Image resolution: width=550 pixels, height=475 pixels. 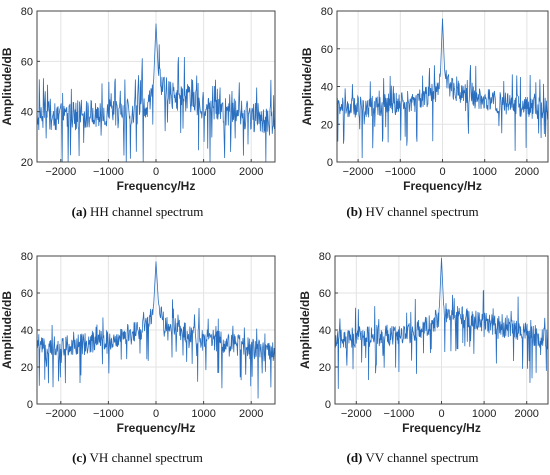 I want to click on caption-vh: (c) VH channel spectrum, so click(x=137, y=458).